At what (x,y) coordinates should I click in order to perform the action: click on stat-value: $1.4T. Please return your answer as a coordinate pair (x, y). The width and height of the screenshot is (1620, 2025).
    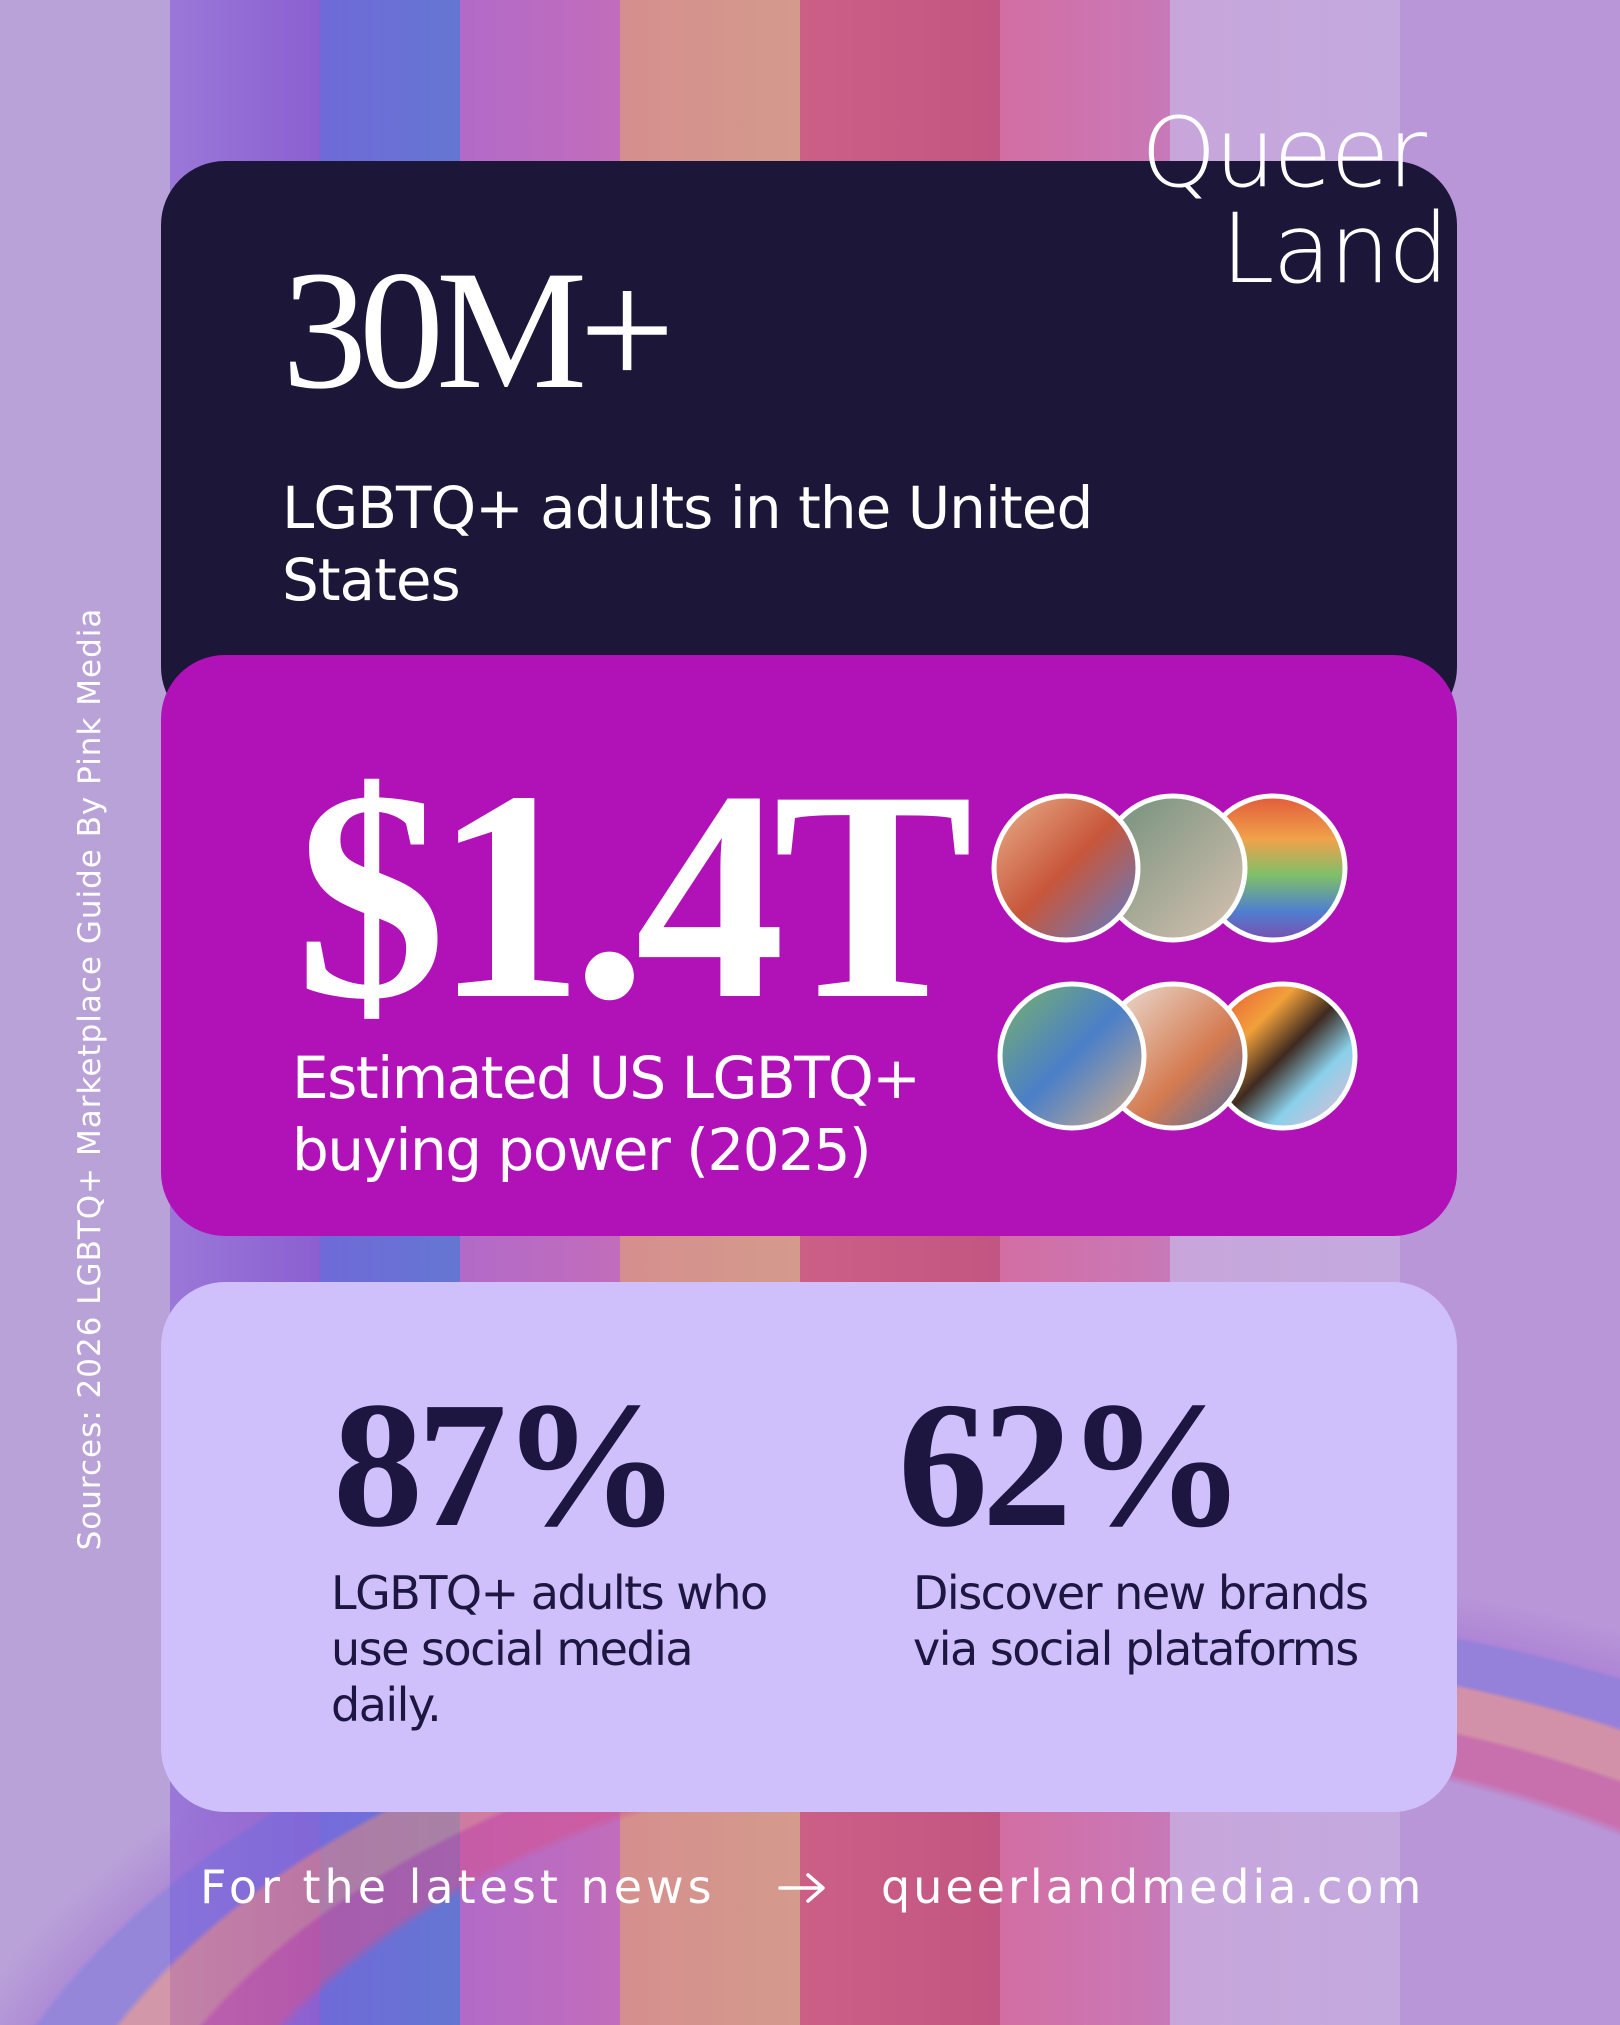
    Looking at the image, I should click on (634, 895).